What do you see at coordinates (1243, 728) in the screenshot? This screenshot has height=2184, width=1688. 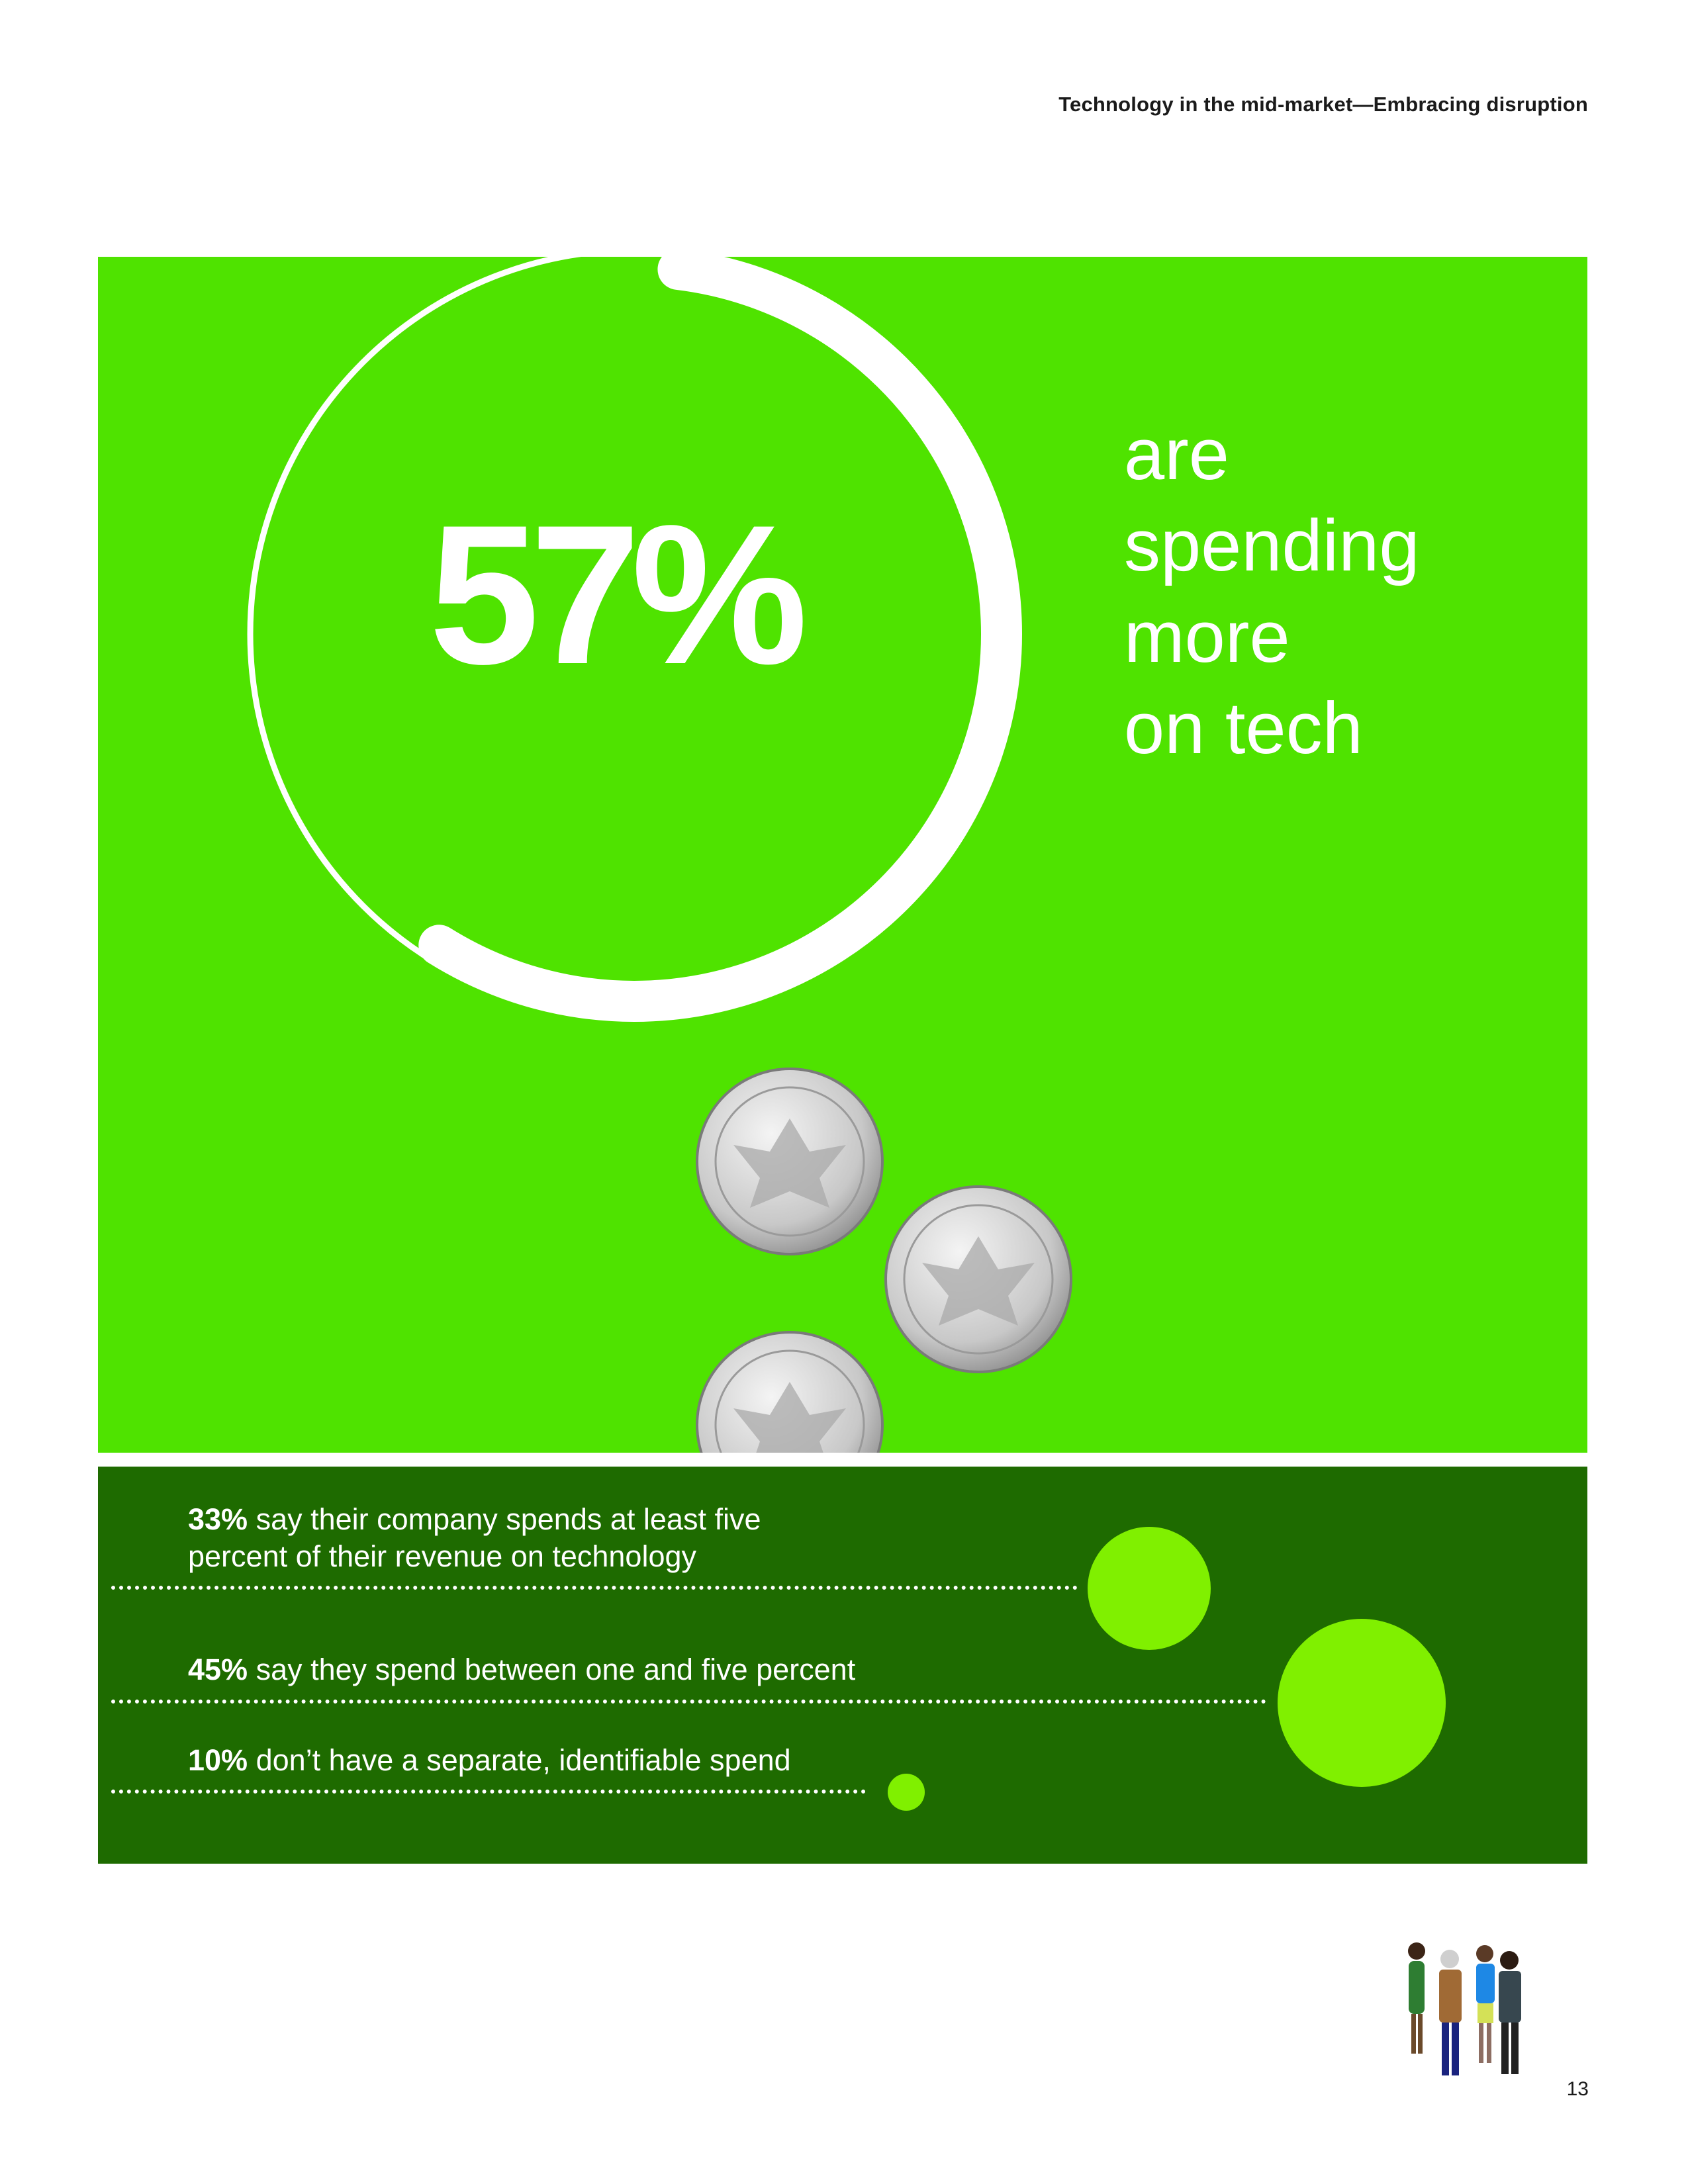 I see `hero-statement-line: on tech` at bounding box center [1243, 728].